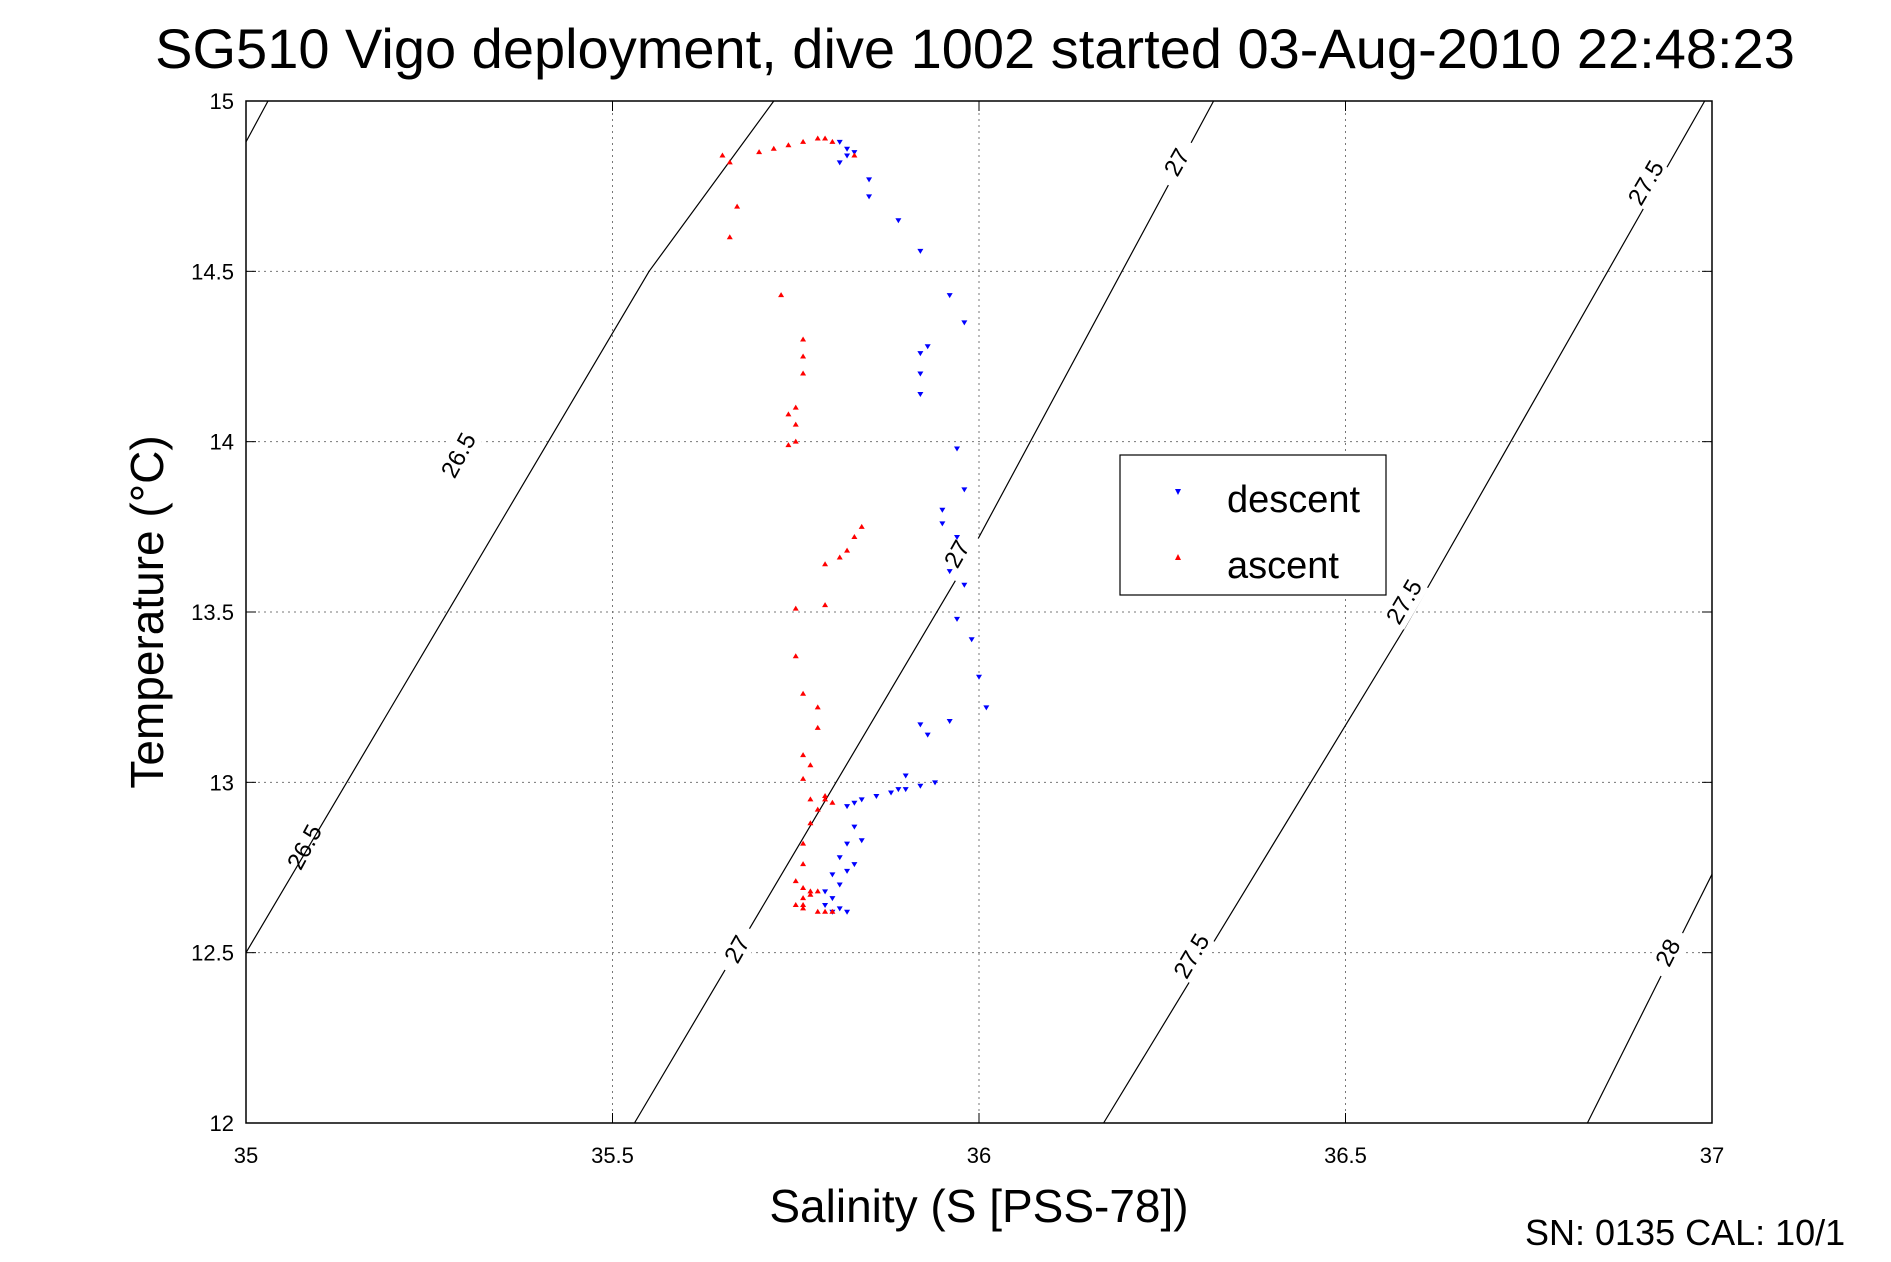 The height and width of the screenshot is (1262, 1891). What do you see at coordinates (1178, 492) in the screenshot?
I see `legend-descent-marker` at bounding box center [1178, 492].